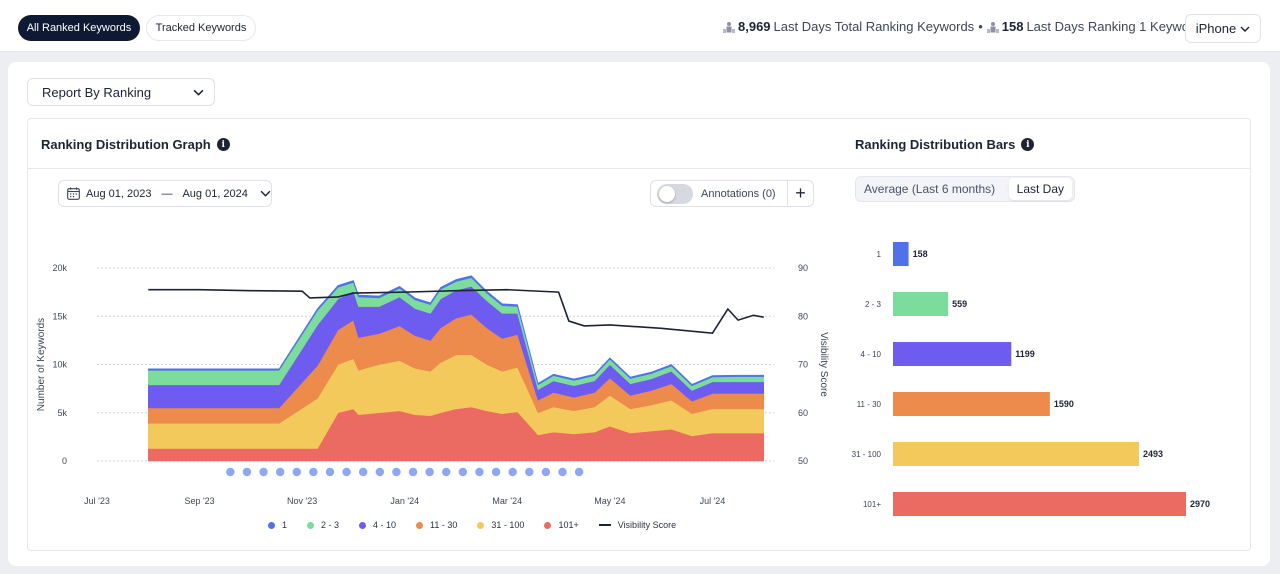 Image resolution: width=1280 pixels, height=574 pixels. I want to click on legend-label: 4 - 10, so click(385, 525).